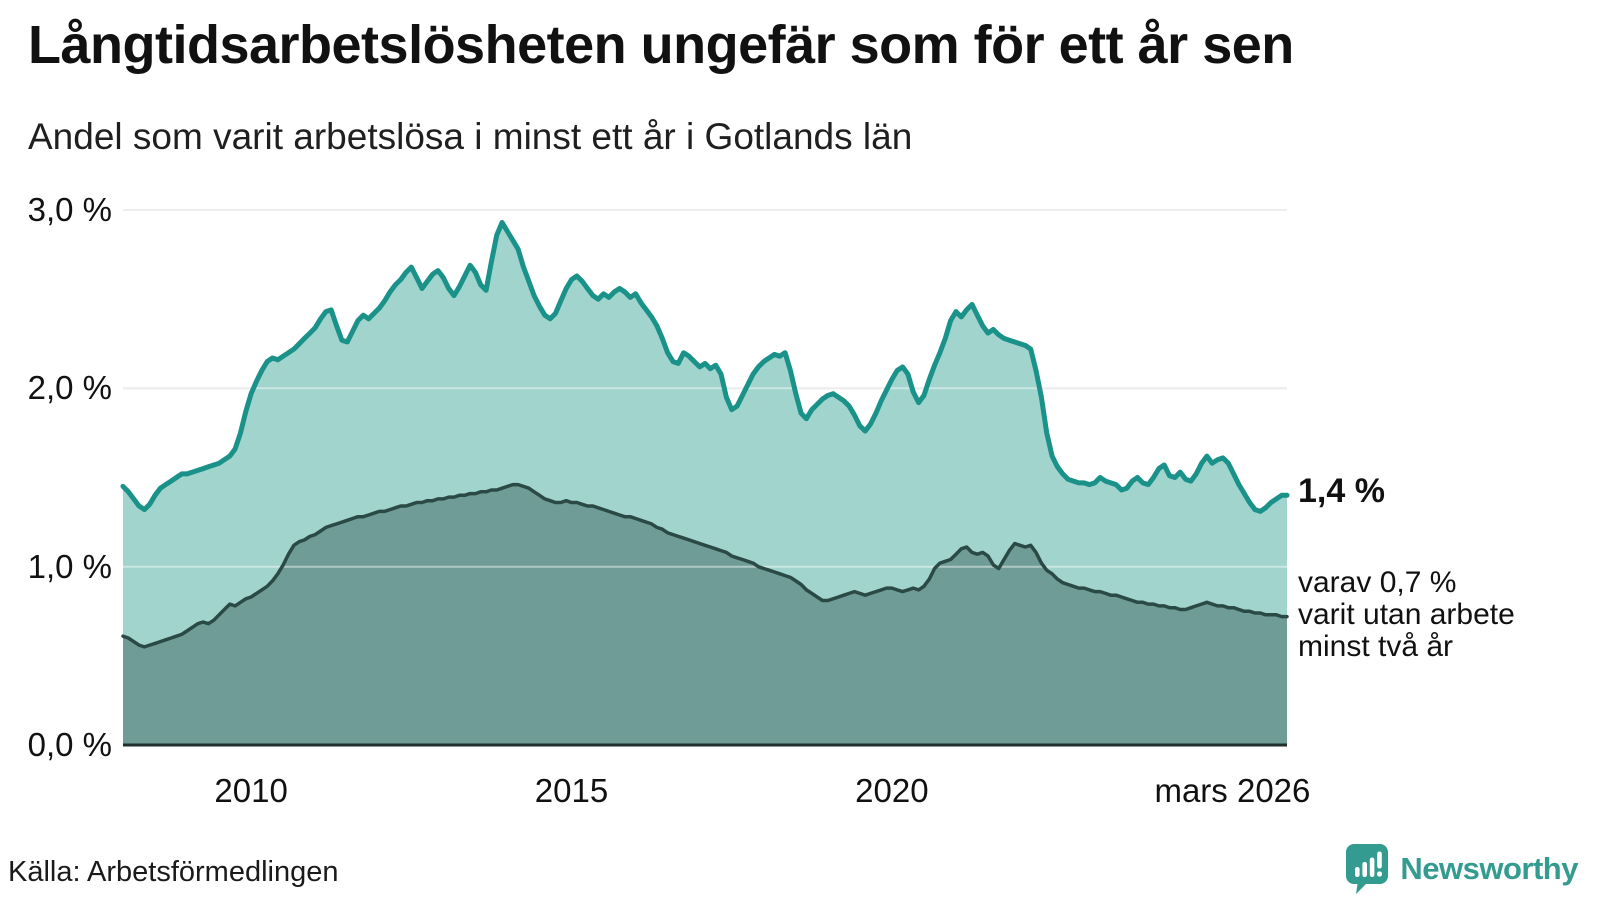  I want to click on source-credit: Källa: Arbetsförmedlingen, so click(173, 872).